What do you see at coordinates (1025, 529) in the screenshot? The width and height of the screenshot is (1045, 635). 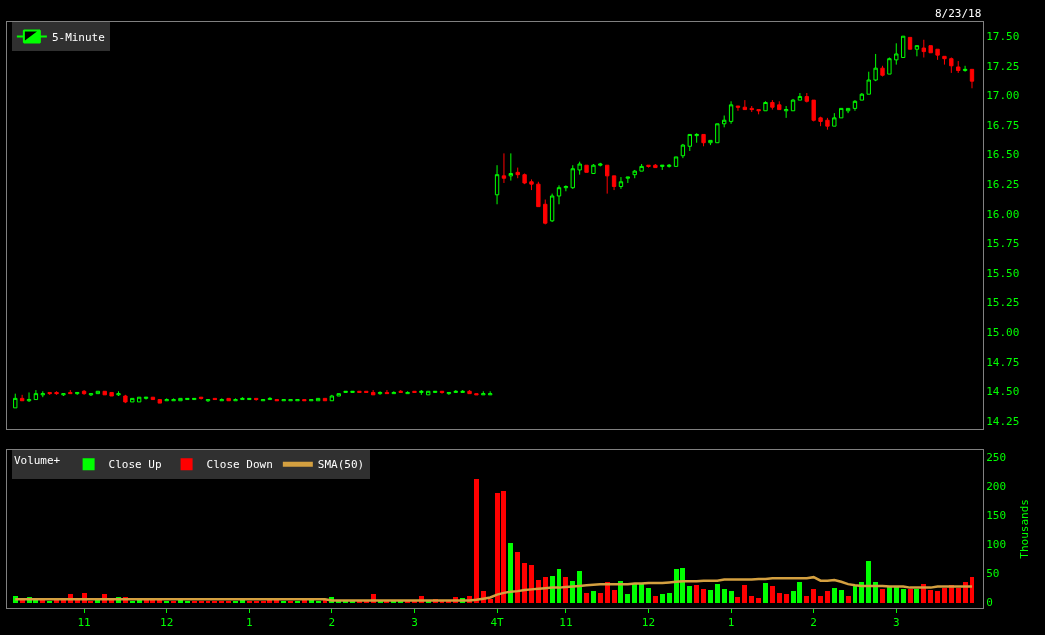 I see `y-axis-title: Thousands` at bounding box center [1025, 529].